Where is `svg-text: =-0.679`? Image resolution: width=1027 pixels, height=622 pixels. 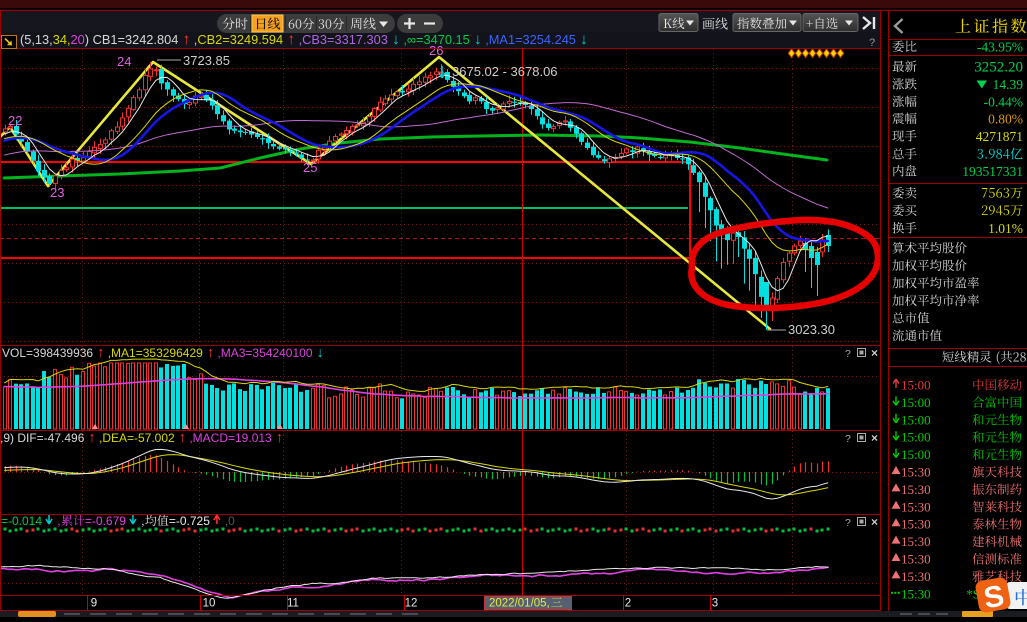
svg-text: =-0.679 is located at coordinates (105, 521).